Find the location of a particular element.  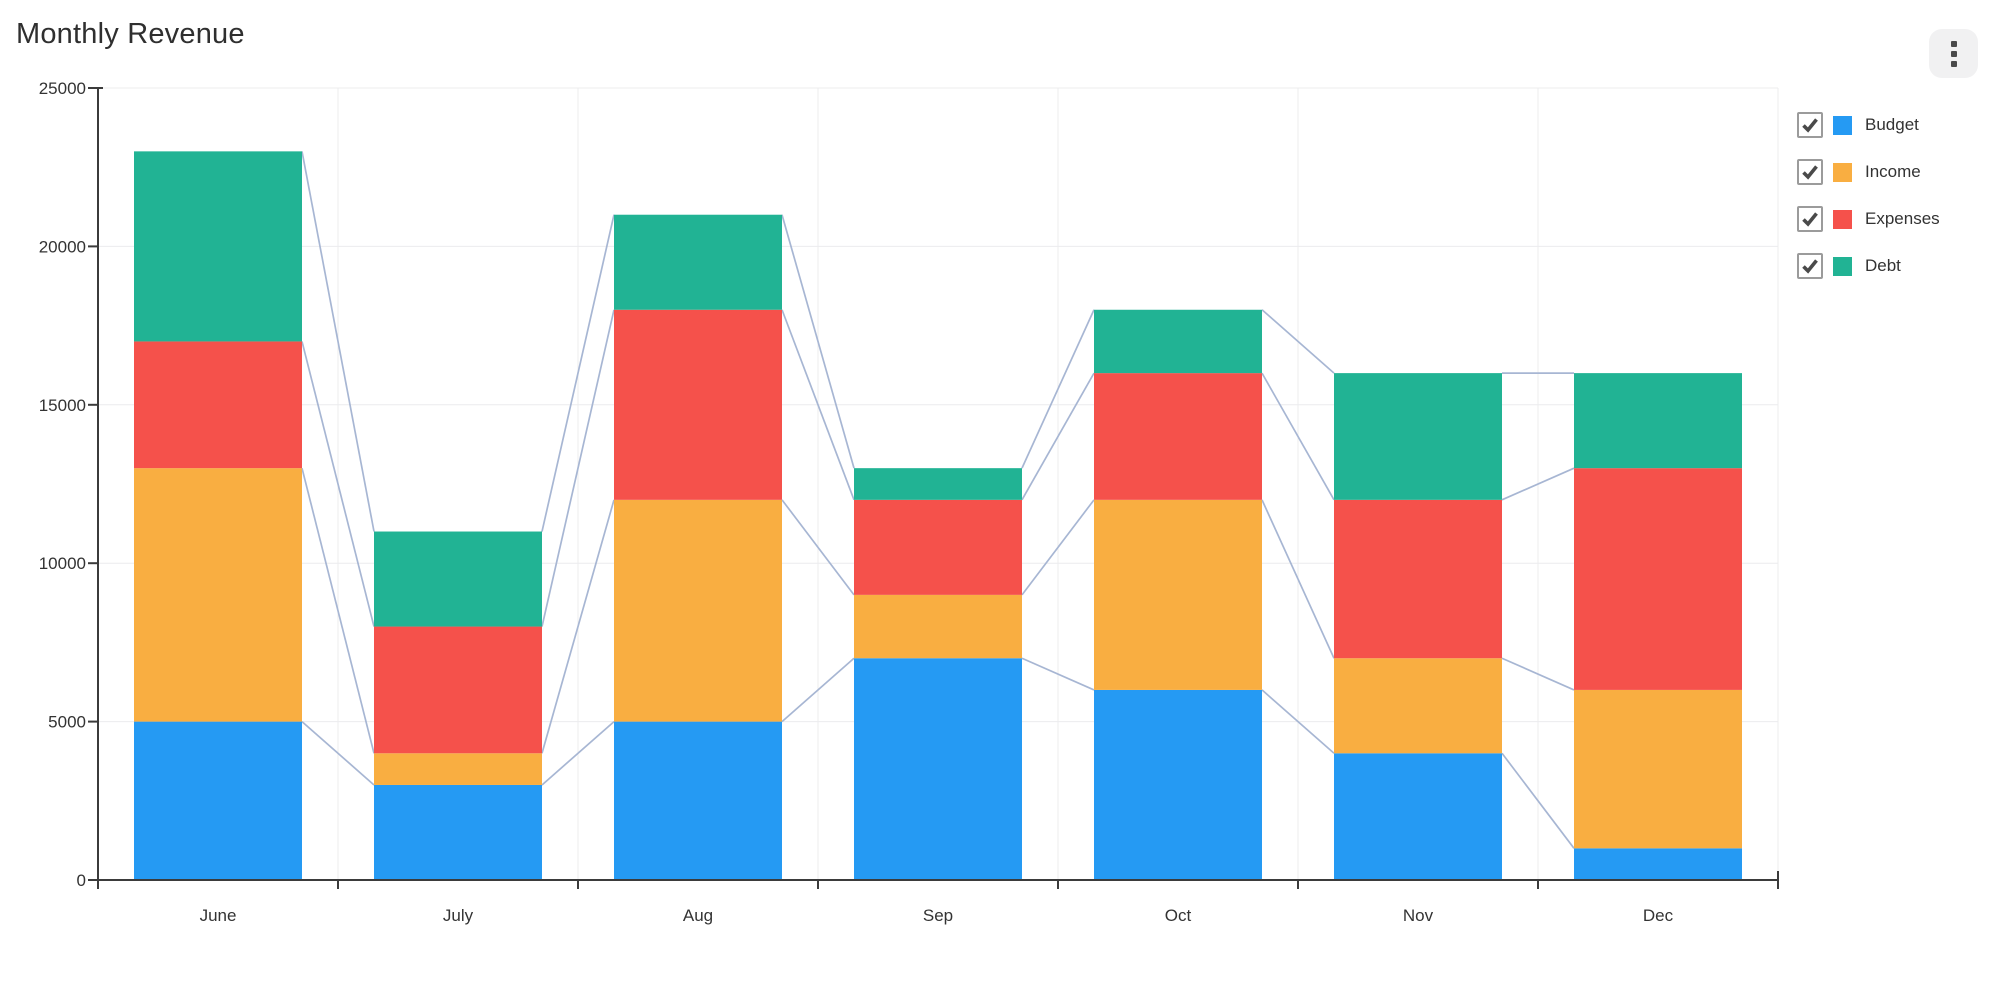

bar-segment-debt-dec is located at coordinates (1658, 421).